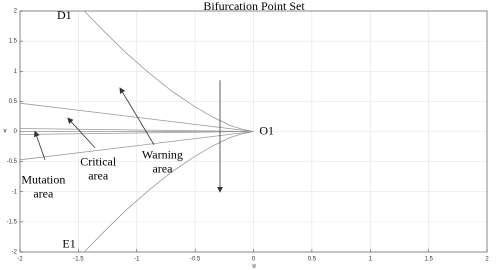 The image size is (500, 270). I want to click on y-tick-label: -0.5, so click(12, 162).